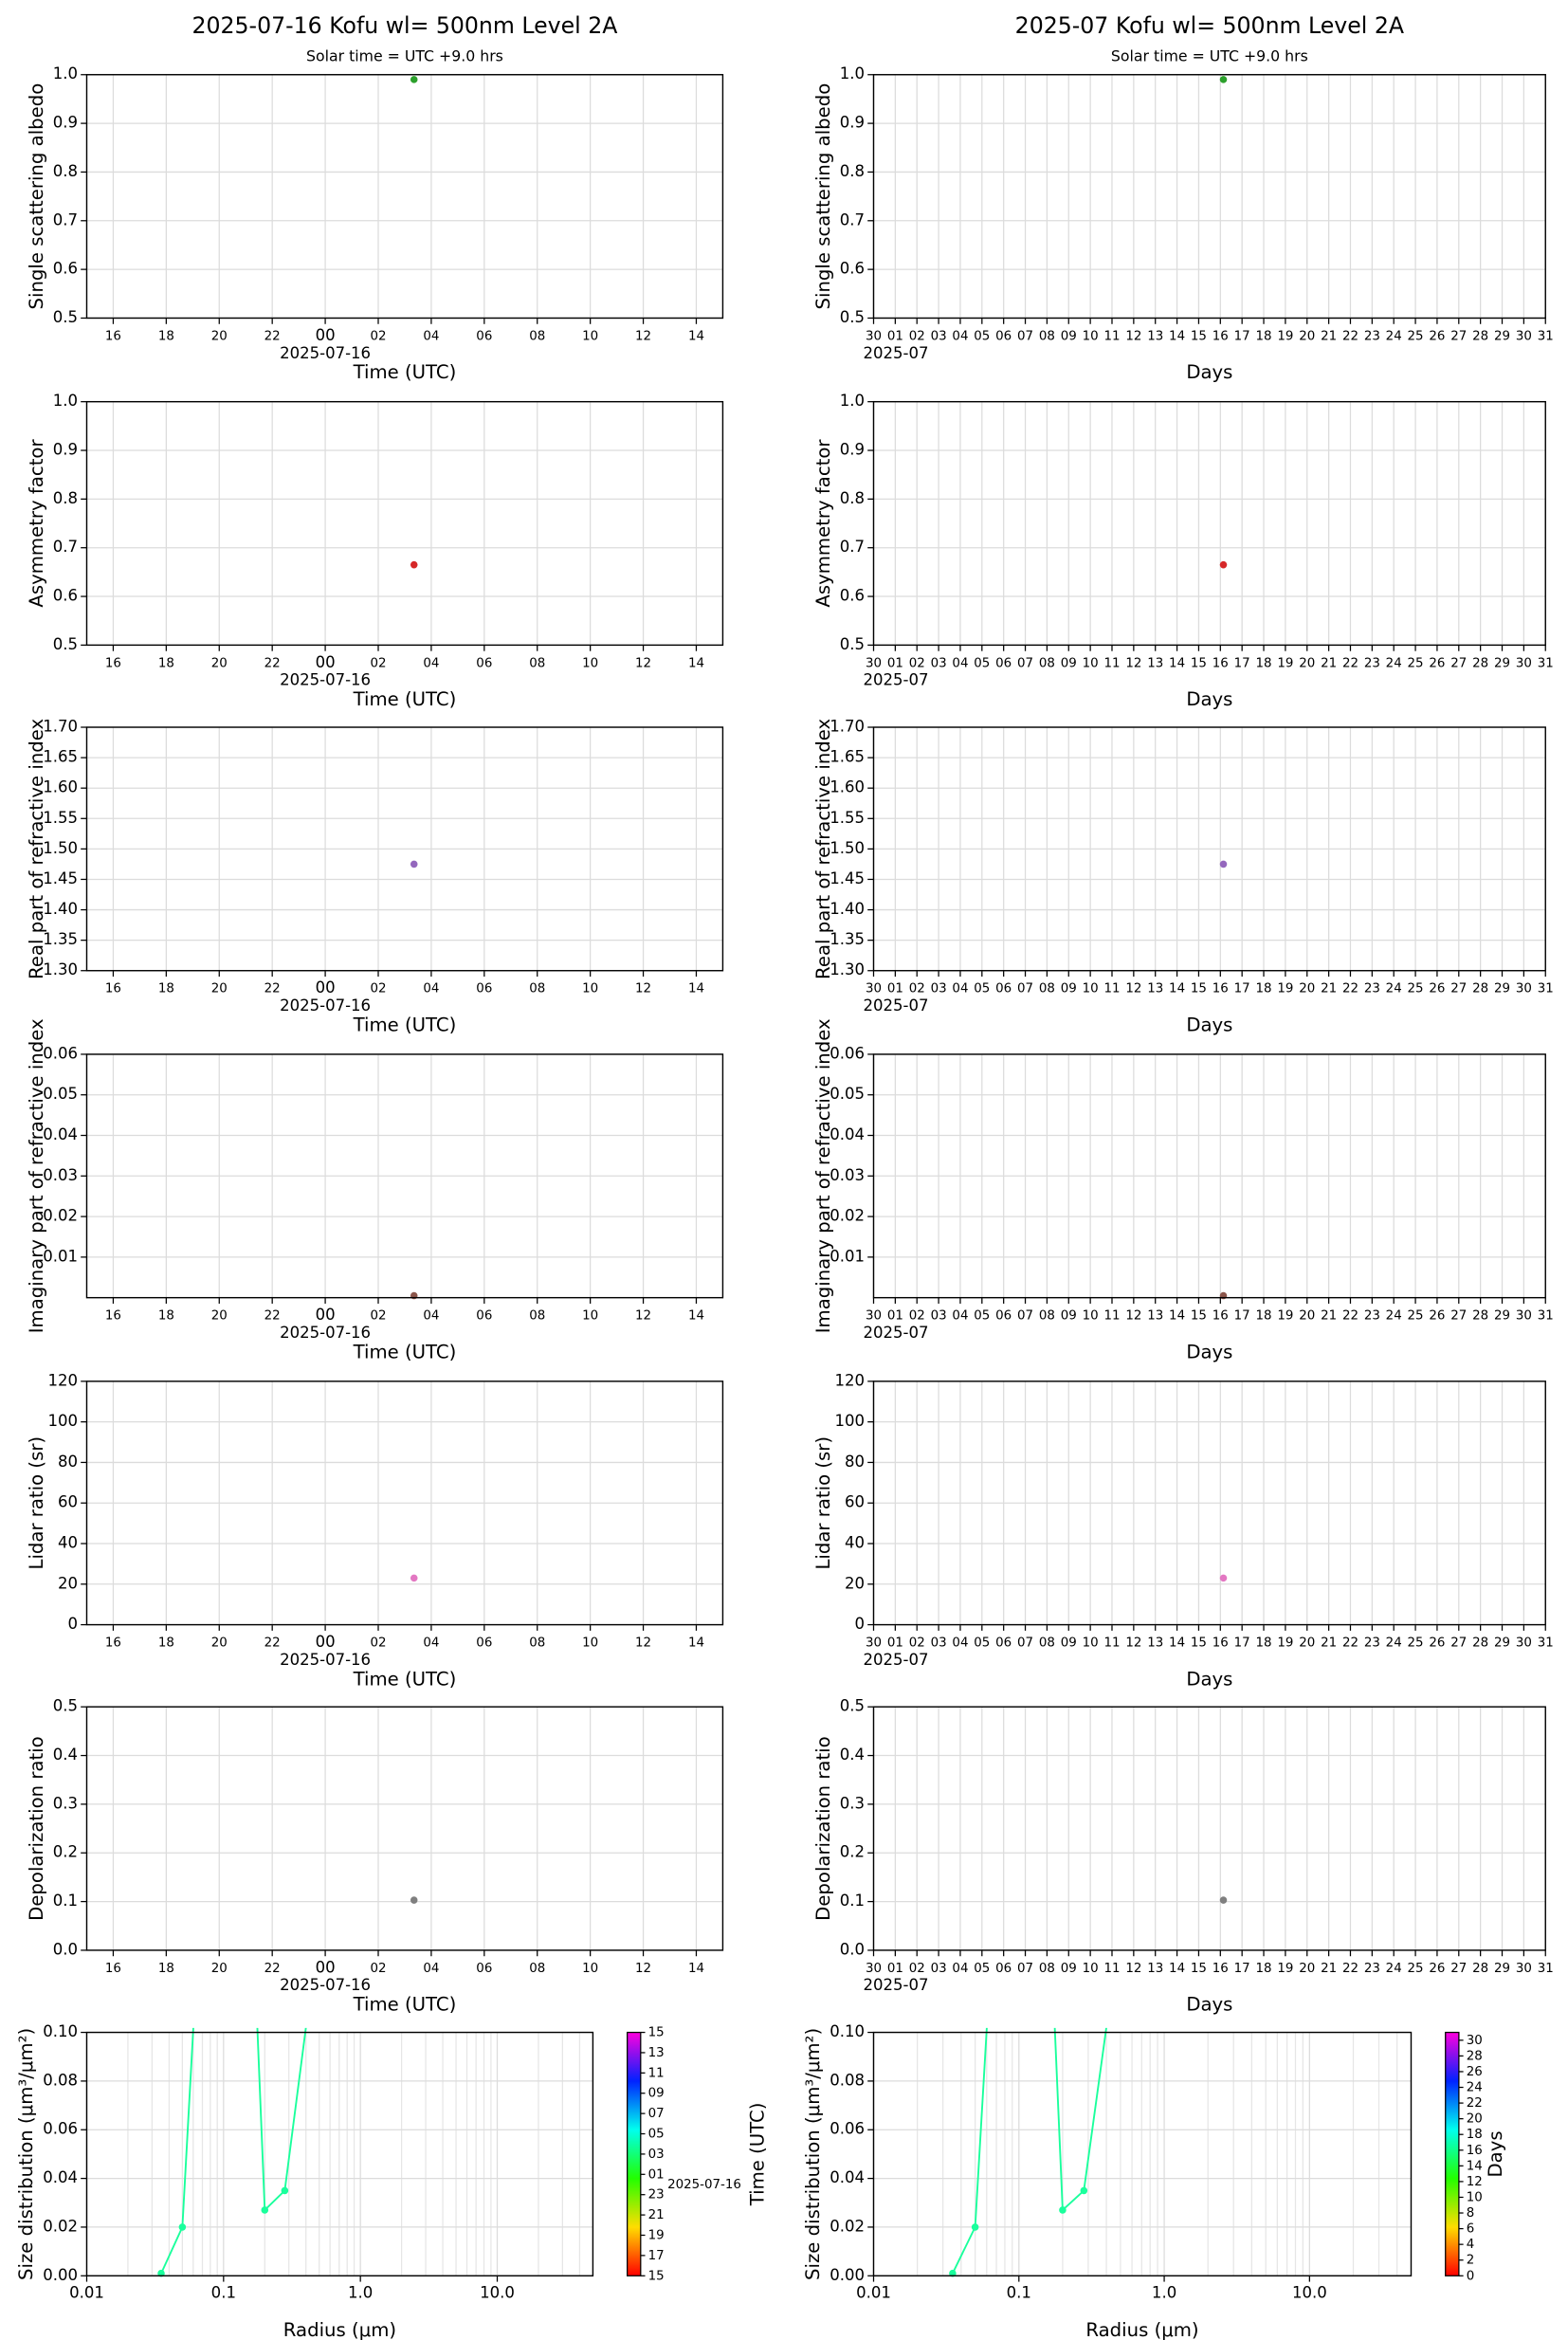 The image size is (1568, 2340). I want to click on x-tick-label: 17, so click(1242, 989).